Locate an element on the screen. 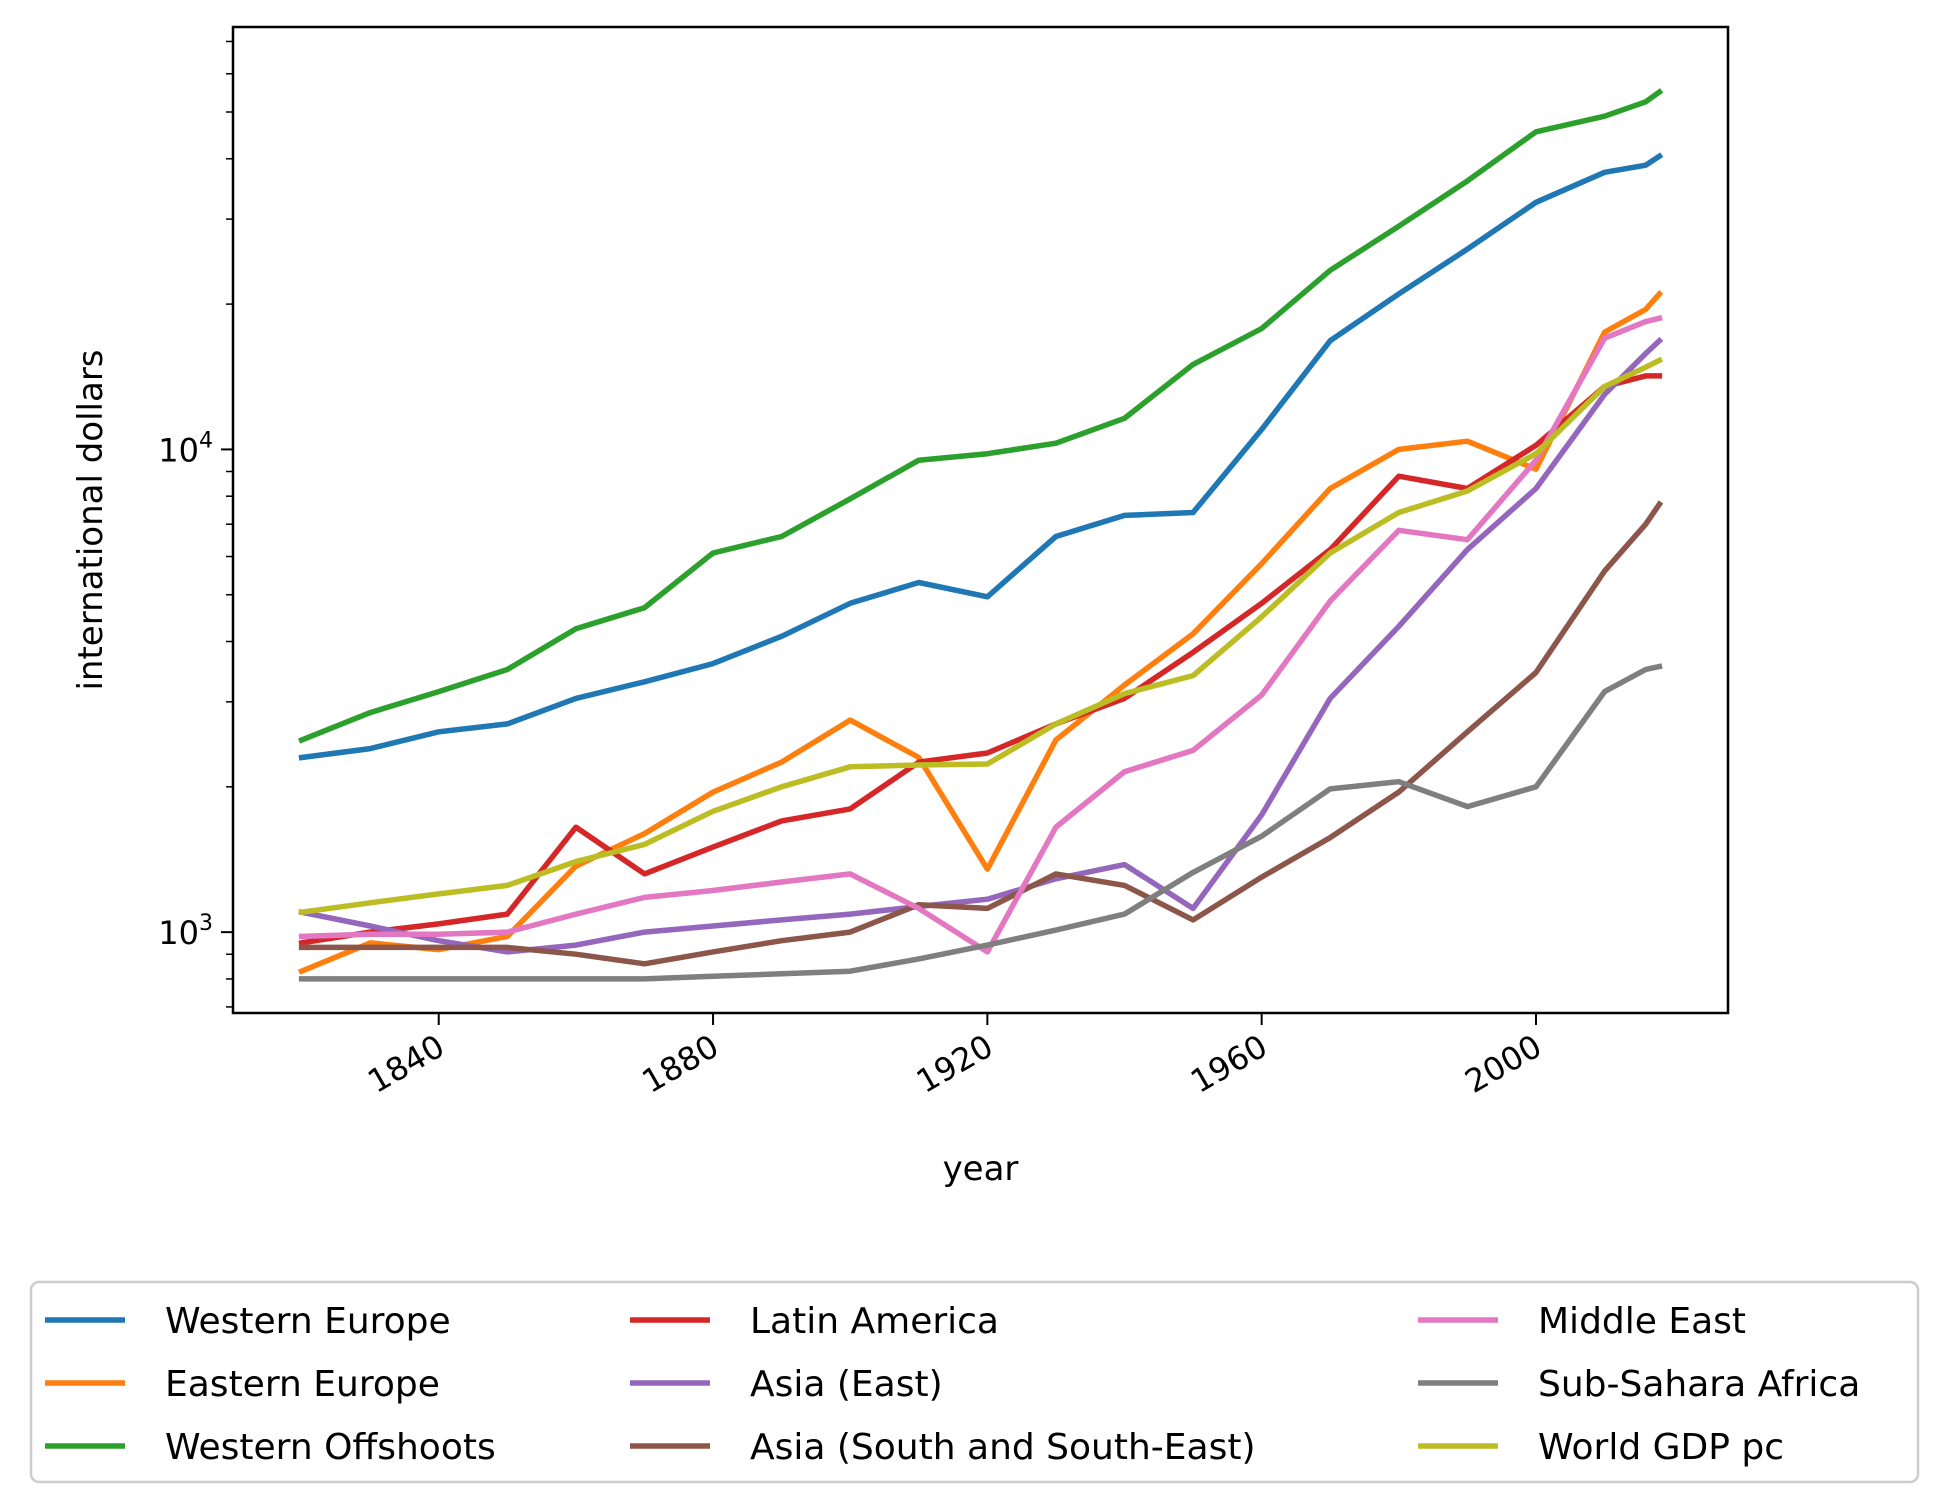 This screenshot has width=1950, height=1507. legend-label-western-offshoots: Western Offshoots is located at coordinates (330, 1447).